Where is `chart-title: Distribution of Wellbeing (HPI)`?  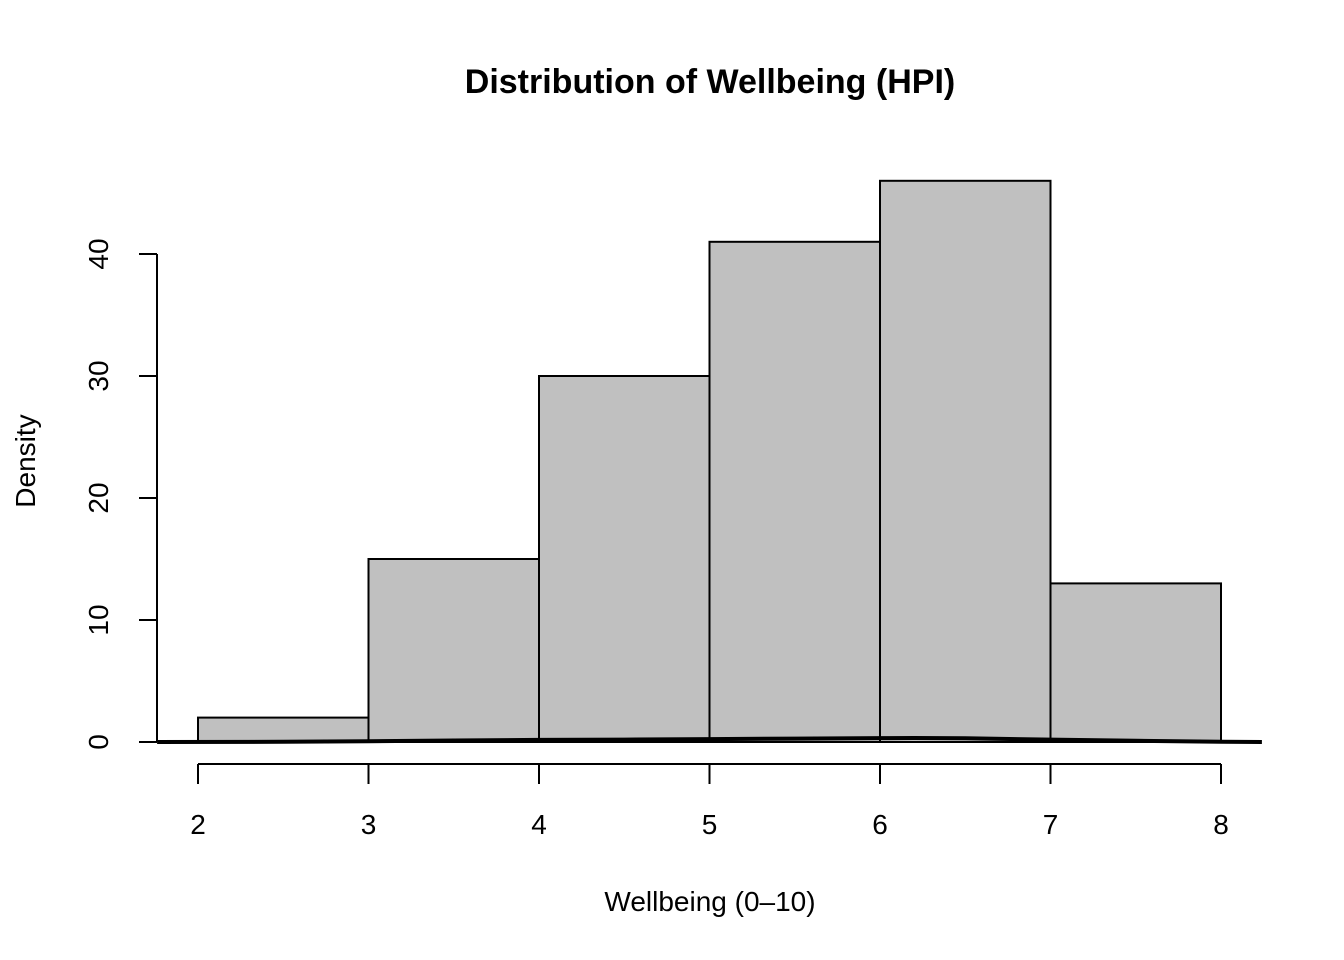 chart-title: Distribution of Wellbeing (HPI) is located at coordinates (710, 82).